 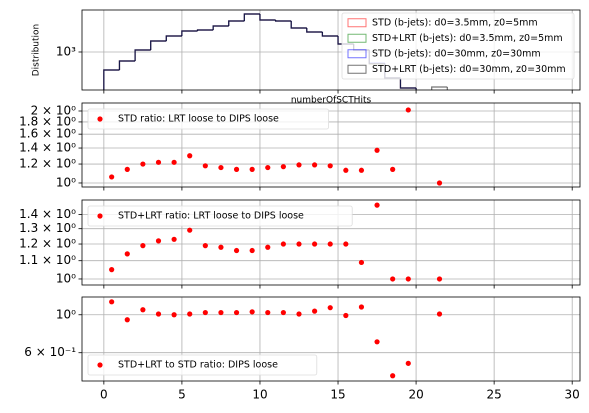 I want to click on y-tick-label: 1.3 × 10⁰, so click(x=47, y=228).